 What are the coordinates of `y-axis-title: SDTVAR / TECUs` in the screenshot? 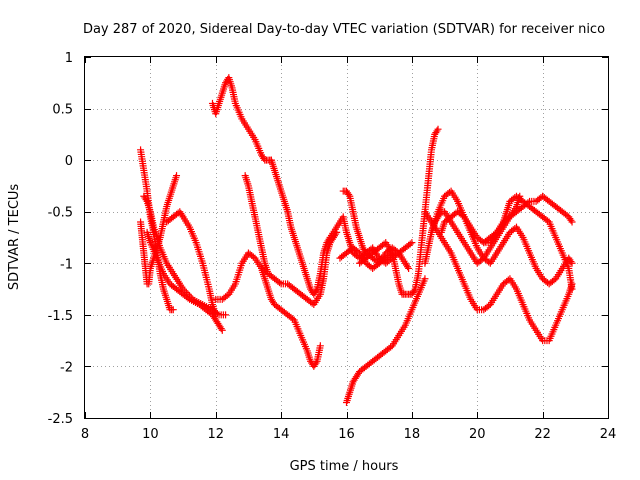 It's located at (14, 237).